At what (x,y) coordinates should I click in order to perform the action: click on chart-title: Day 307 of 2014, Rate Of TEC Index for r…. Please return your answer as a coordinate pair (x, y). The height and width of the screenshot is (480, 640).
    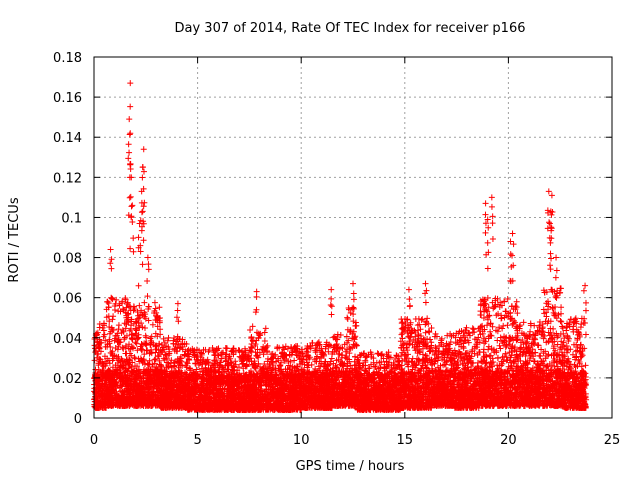
    Looking at the image, I should click on (350, 28).